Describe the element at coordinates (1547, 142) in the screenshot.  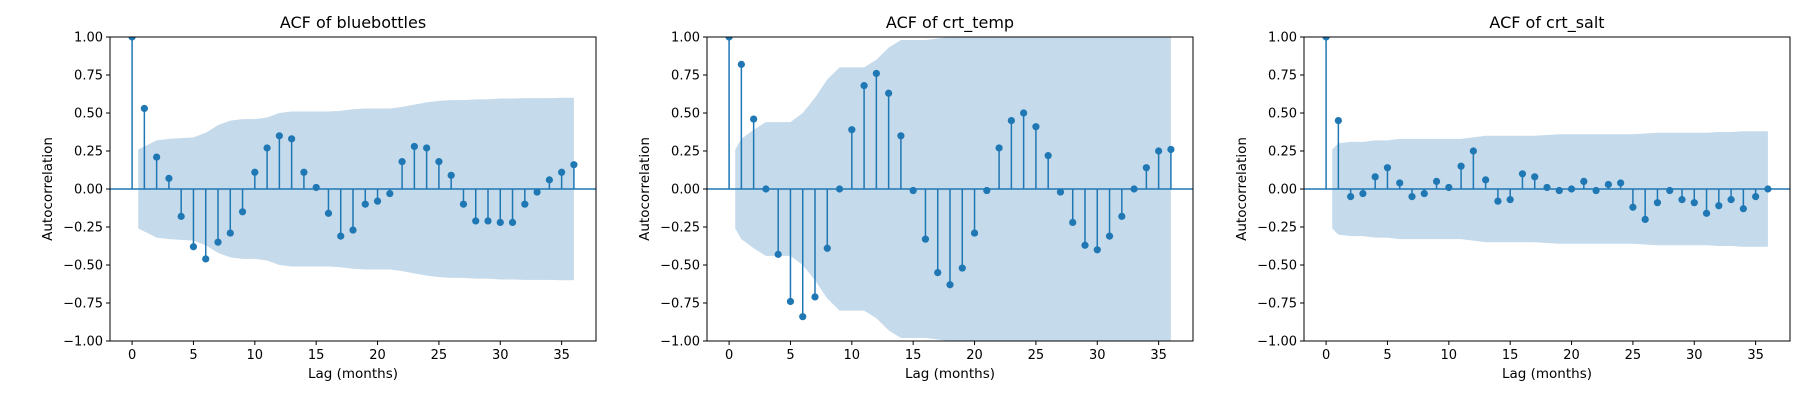
I see `plot-area` at that location.